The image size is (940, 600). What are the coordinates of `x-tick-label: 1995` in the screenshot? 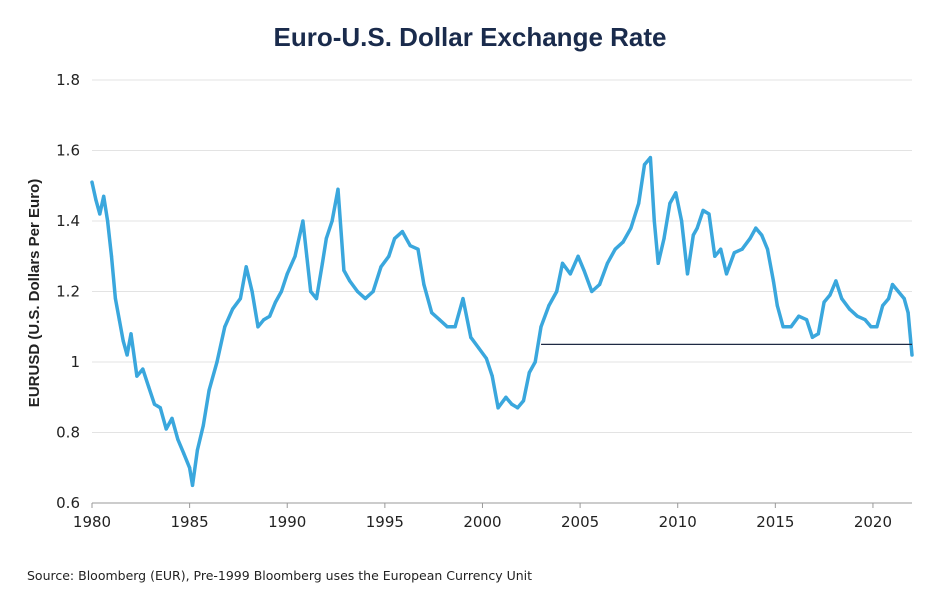 It's located at (385, 522).